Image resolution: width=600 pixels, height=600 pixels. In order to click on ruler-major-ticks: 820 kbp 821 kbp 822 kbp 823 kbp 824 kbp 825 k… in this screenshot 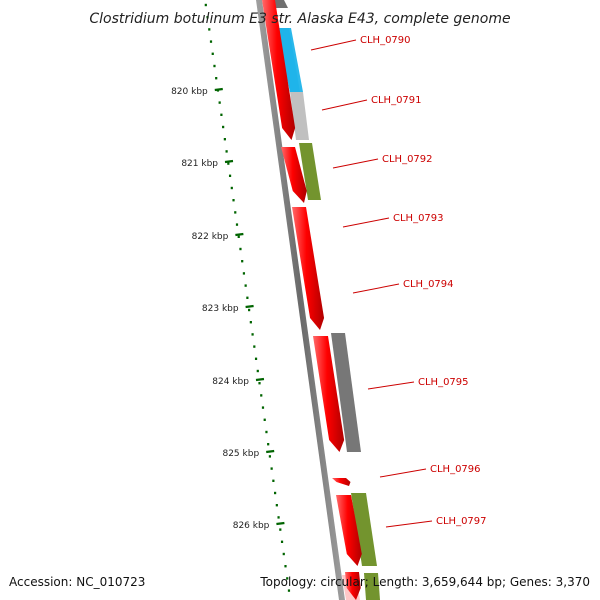, I will do `click(228, 309)`.